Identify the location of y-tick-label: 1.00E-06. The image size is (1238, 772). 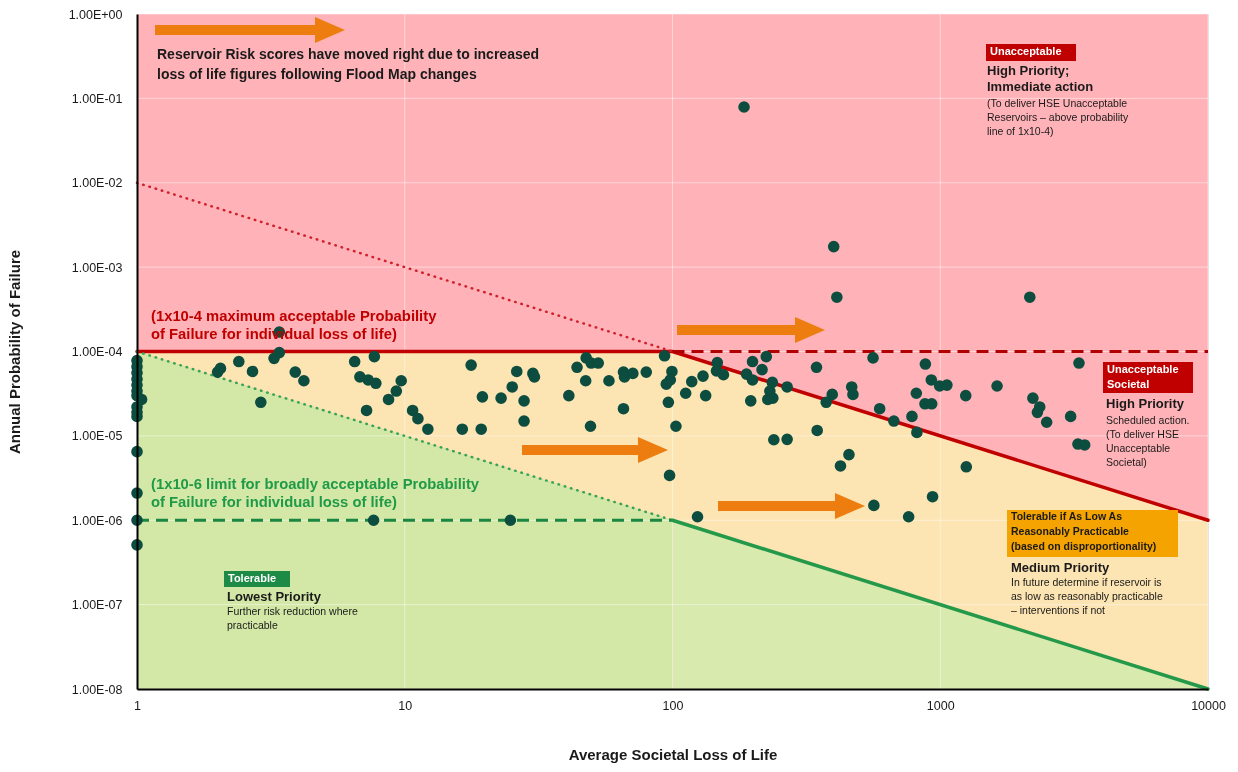
(97, 520).